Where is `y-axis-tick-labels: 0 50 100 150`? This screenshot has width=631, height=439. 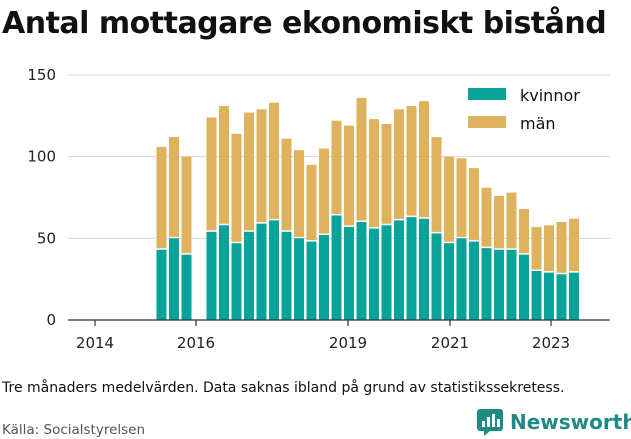
y-axis-tick-labels: 0 50 100 150 is located at coordinates (41, 197).